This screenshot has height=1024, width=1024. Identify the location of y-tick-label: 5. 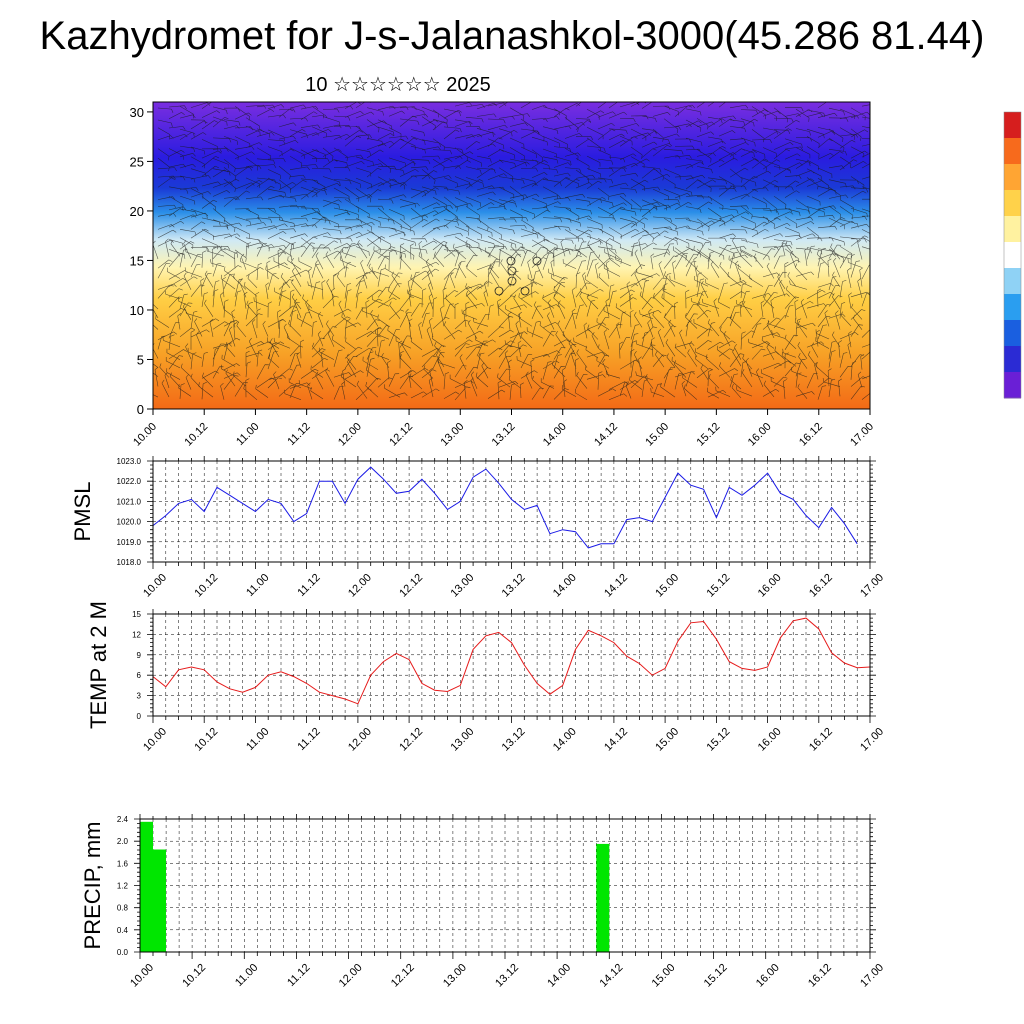
(140, 359).